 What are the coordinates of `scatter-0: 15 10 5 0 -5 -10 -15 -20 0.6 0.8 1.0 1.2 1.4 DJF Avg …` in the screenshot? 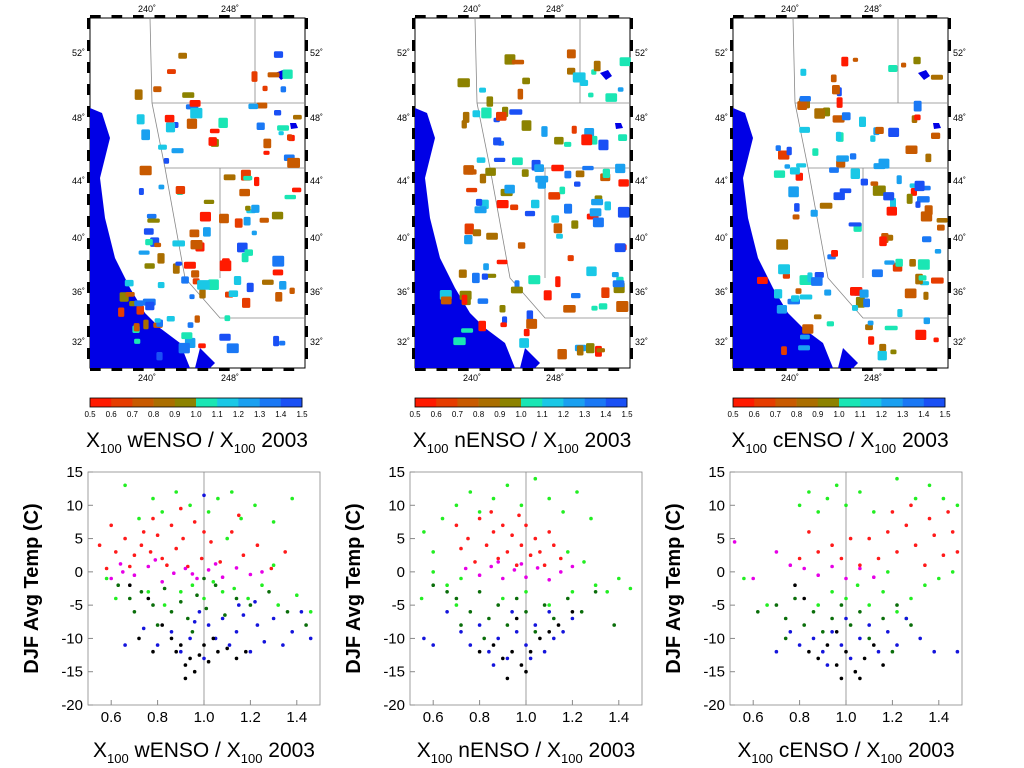 It's located at (171, 615).